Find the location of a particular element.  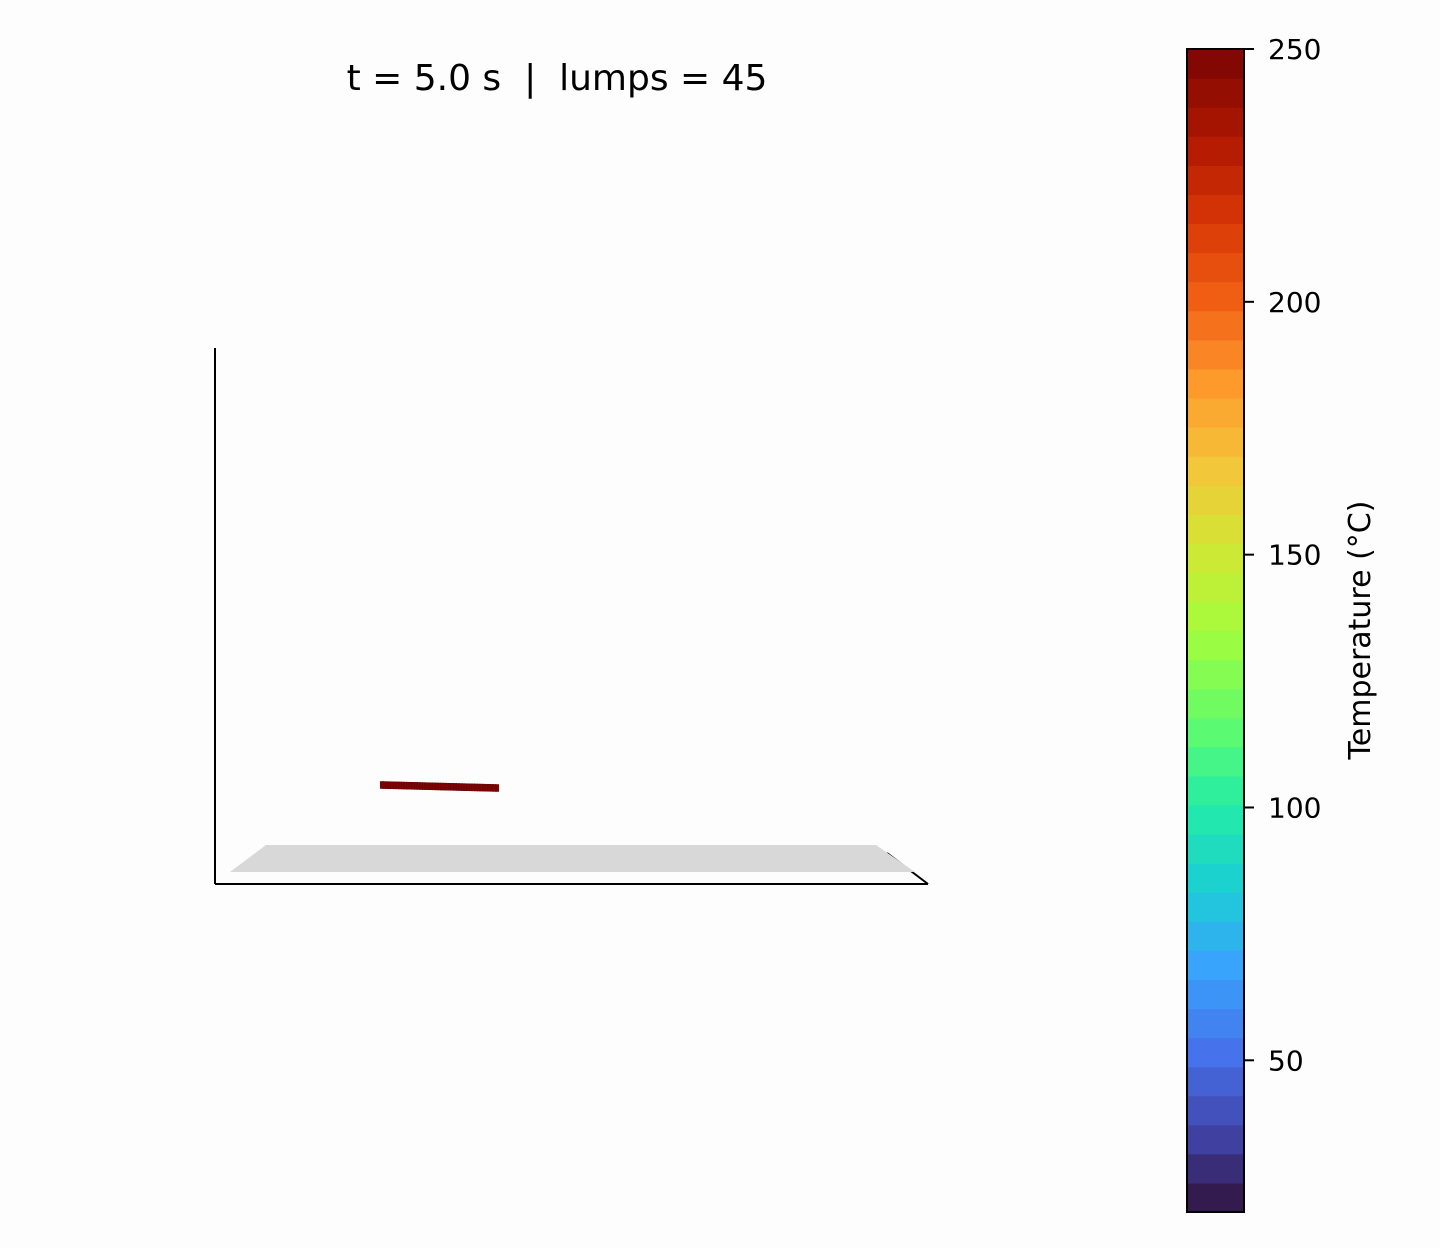

colorbar: 50 100 150 200 250 Temperature (°C) is located at coordinates (1282, 623).